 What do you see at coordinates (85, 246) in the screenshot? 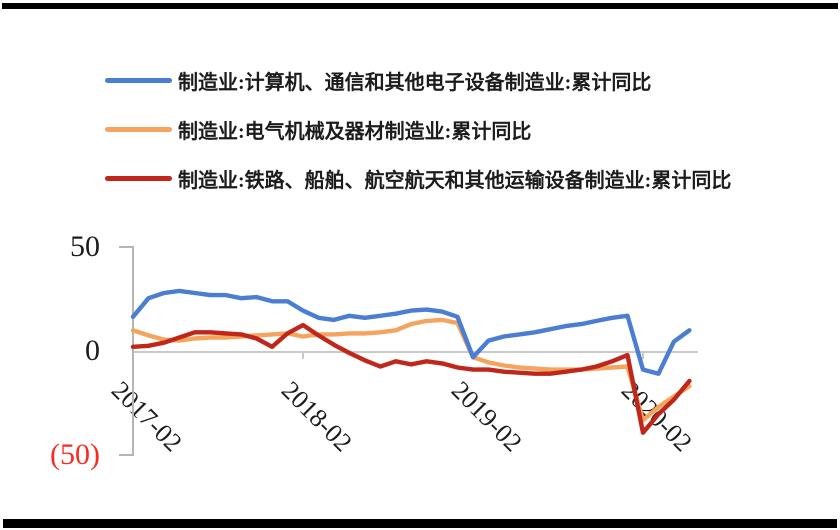
I see `y-axis-tick-label-50: 50` at bounding box center [85, 246].